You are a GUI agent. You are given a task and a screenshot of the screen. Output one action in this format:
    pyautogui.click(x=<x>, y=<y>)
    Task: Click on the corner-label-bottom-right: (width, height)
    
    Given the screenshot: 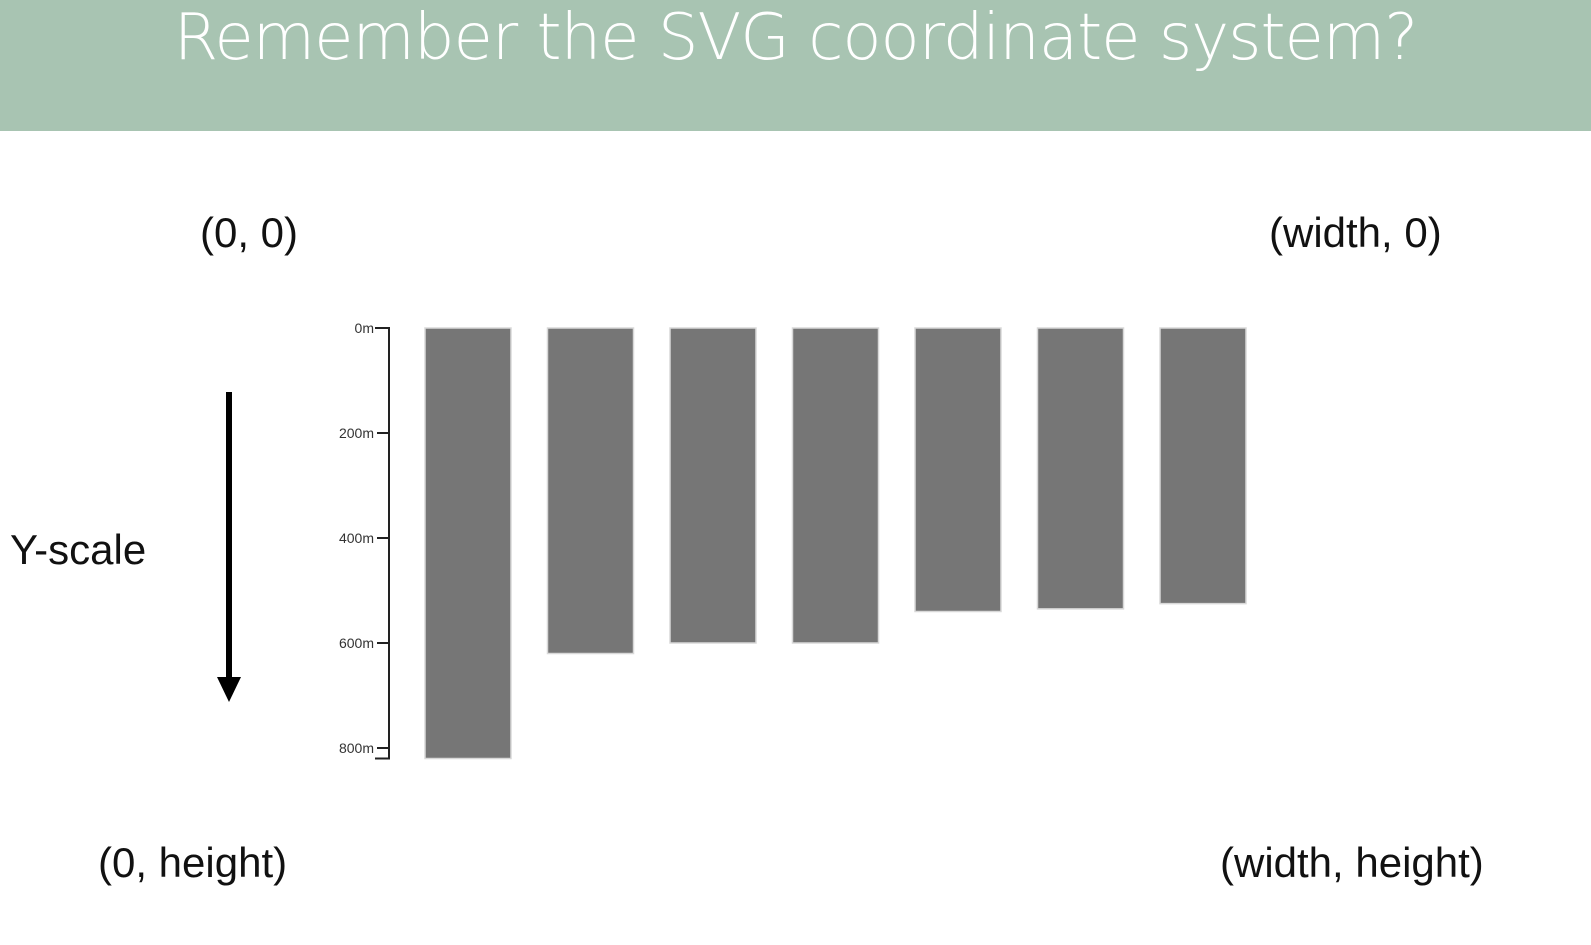 What is the action you would take?
    pyautogui.click(x=1352, y=862)
    